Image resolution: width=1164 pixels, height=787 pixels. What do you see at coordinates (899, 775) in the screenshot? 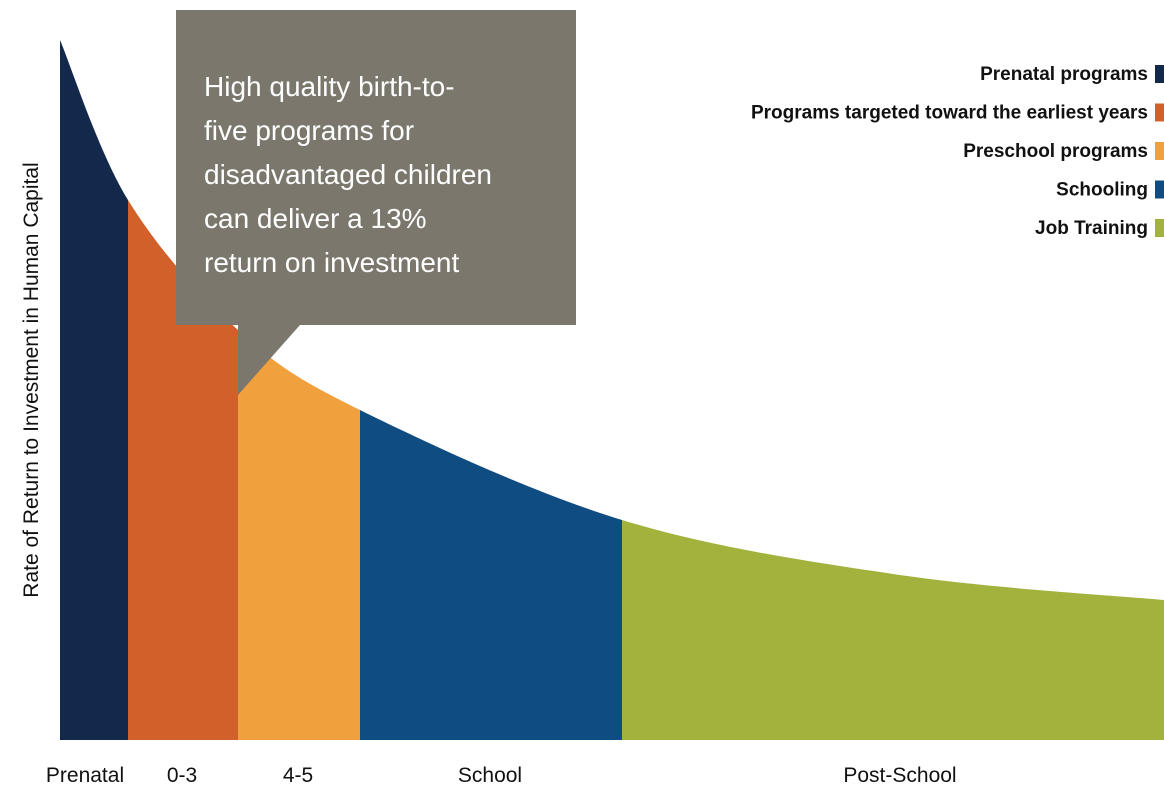
I see `x-label: Post-School` at bounding box center [899, 775].